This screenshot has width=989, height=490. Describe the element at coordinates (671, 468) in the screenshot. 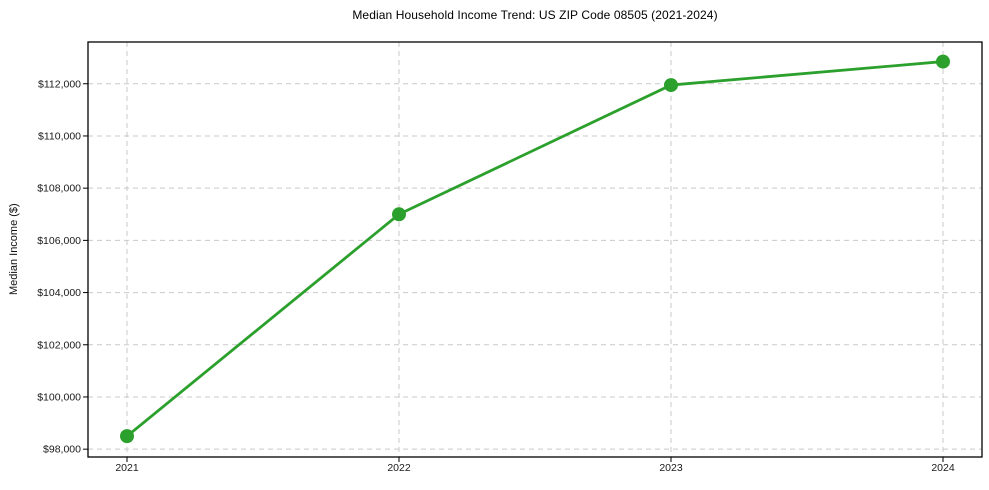

I see `x-tick-label: 2023` at that location.